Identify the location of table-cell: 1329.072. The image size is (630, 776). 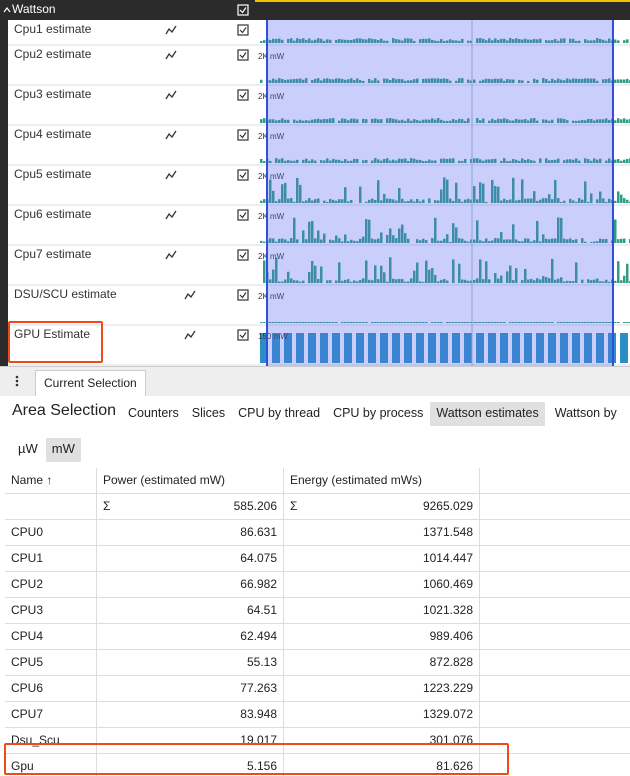
(382, 714).